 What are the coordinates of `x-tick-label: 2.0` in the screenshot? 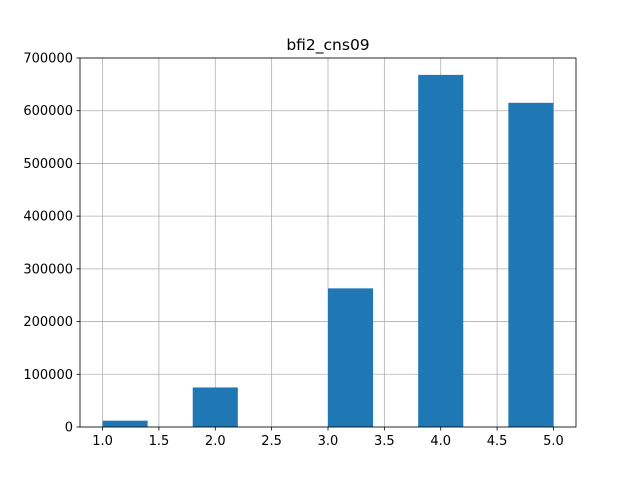 It's located at (215, 441).